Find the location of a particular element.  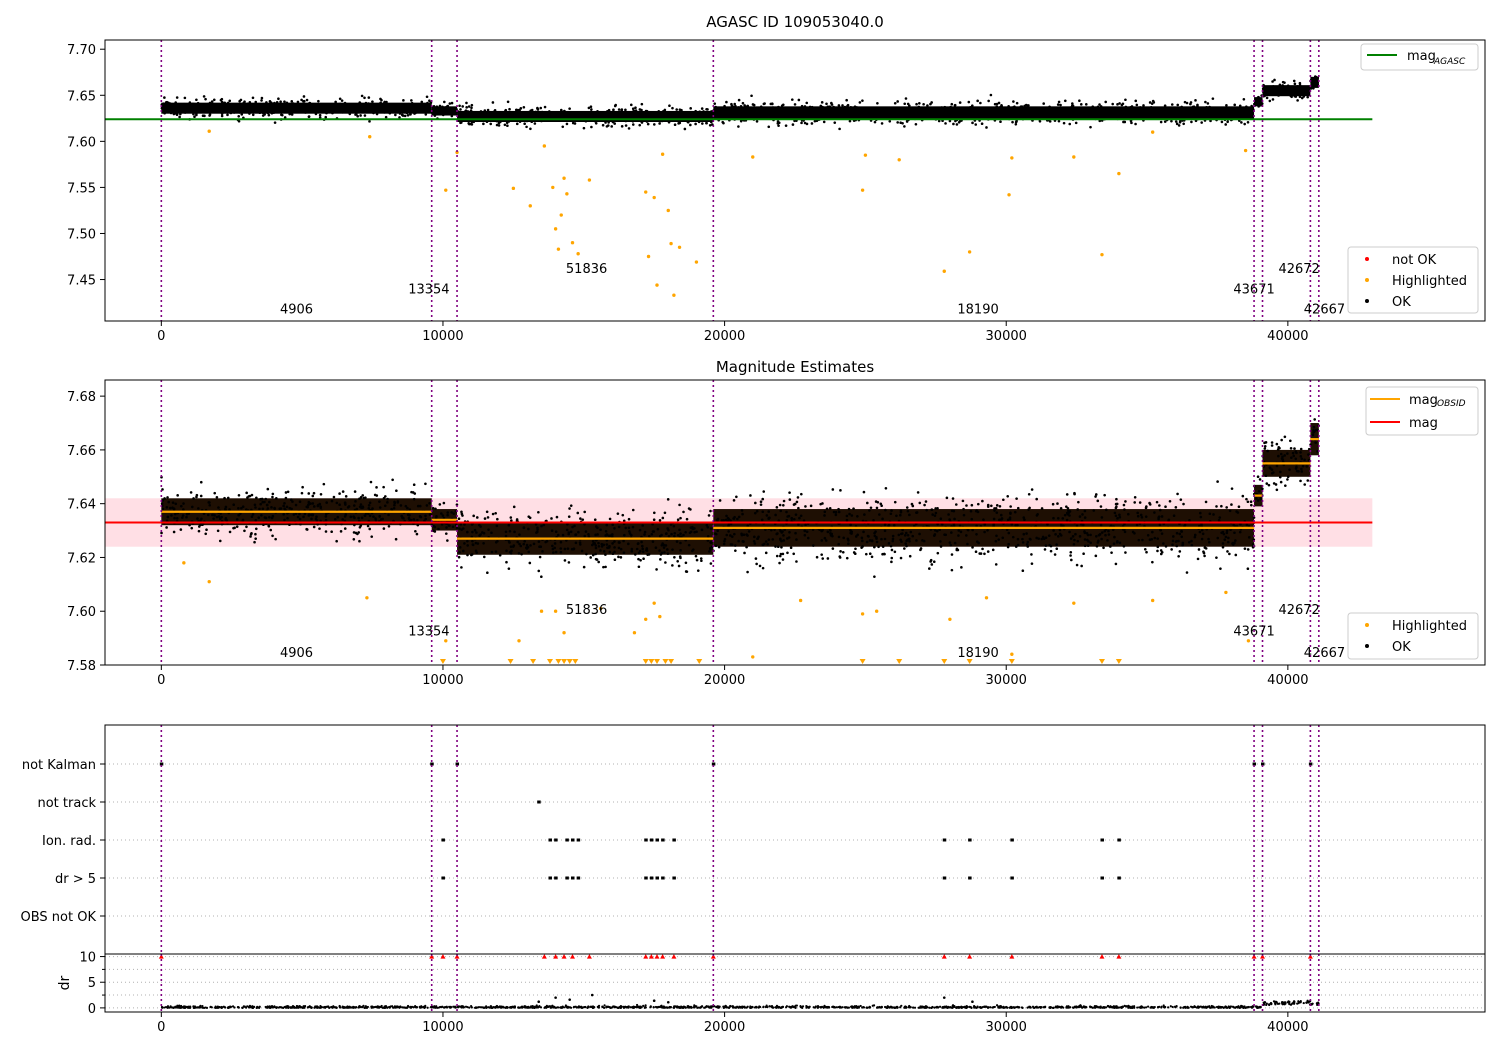

y-tick-label: 7.64 is located at coordinates (81, 505).